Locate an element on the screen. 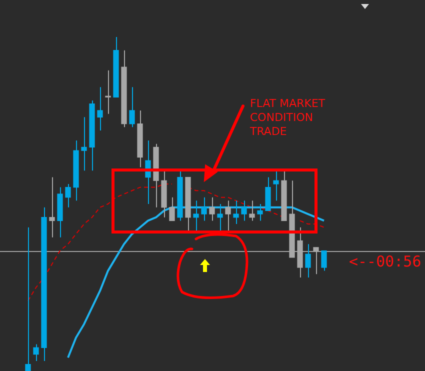  annotation: FLAT MARKET CONDITION TRADE is located at coordinates (288, 118).